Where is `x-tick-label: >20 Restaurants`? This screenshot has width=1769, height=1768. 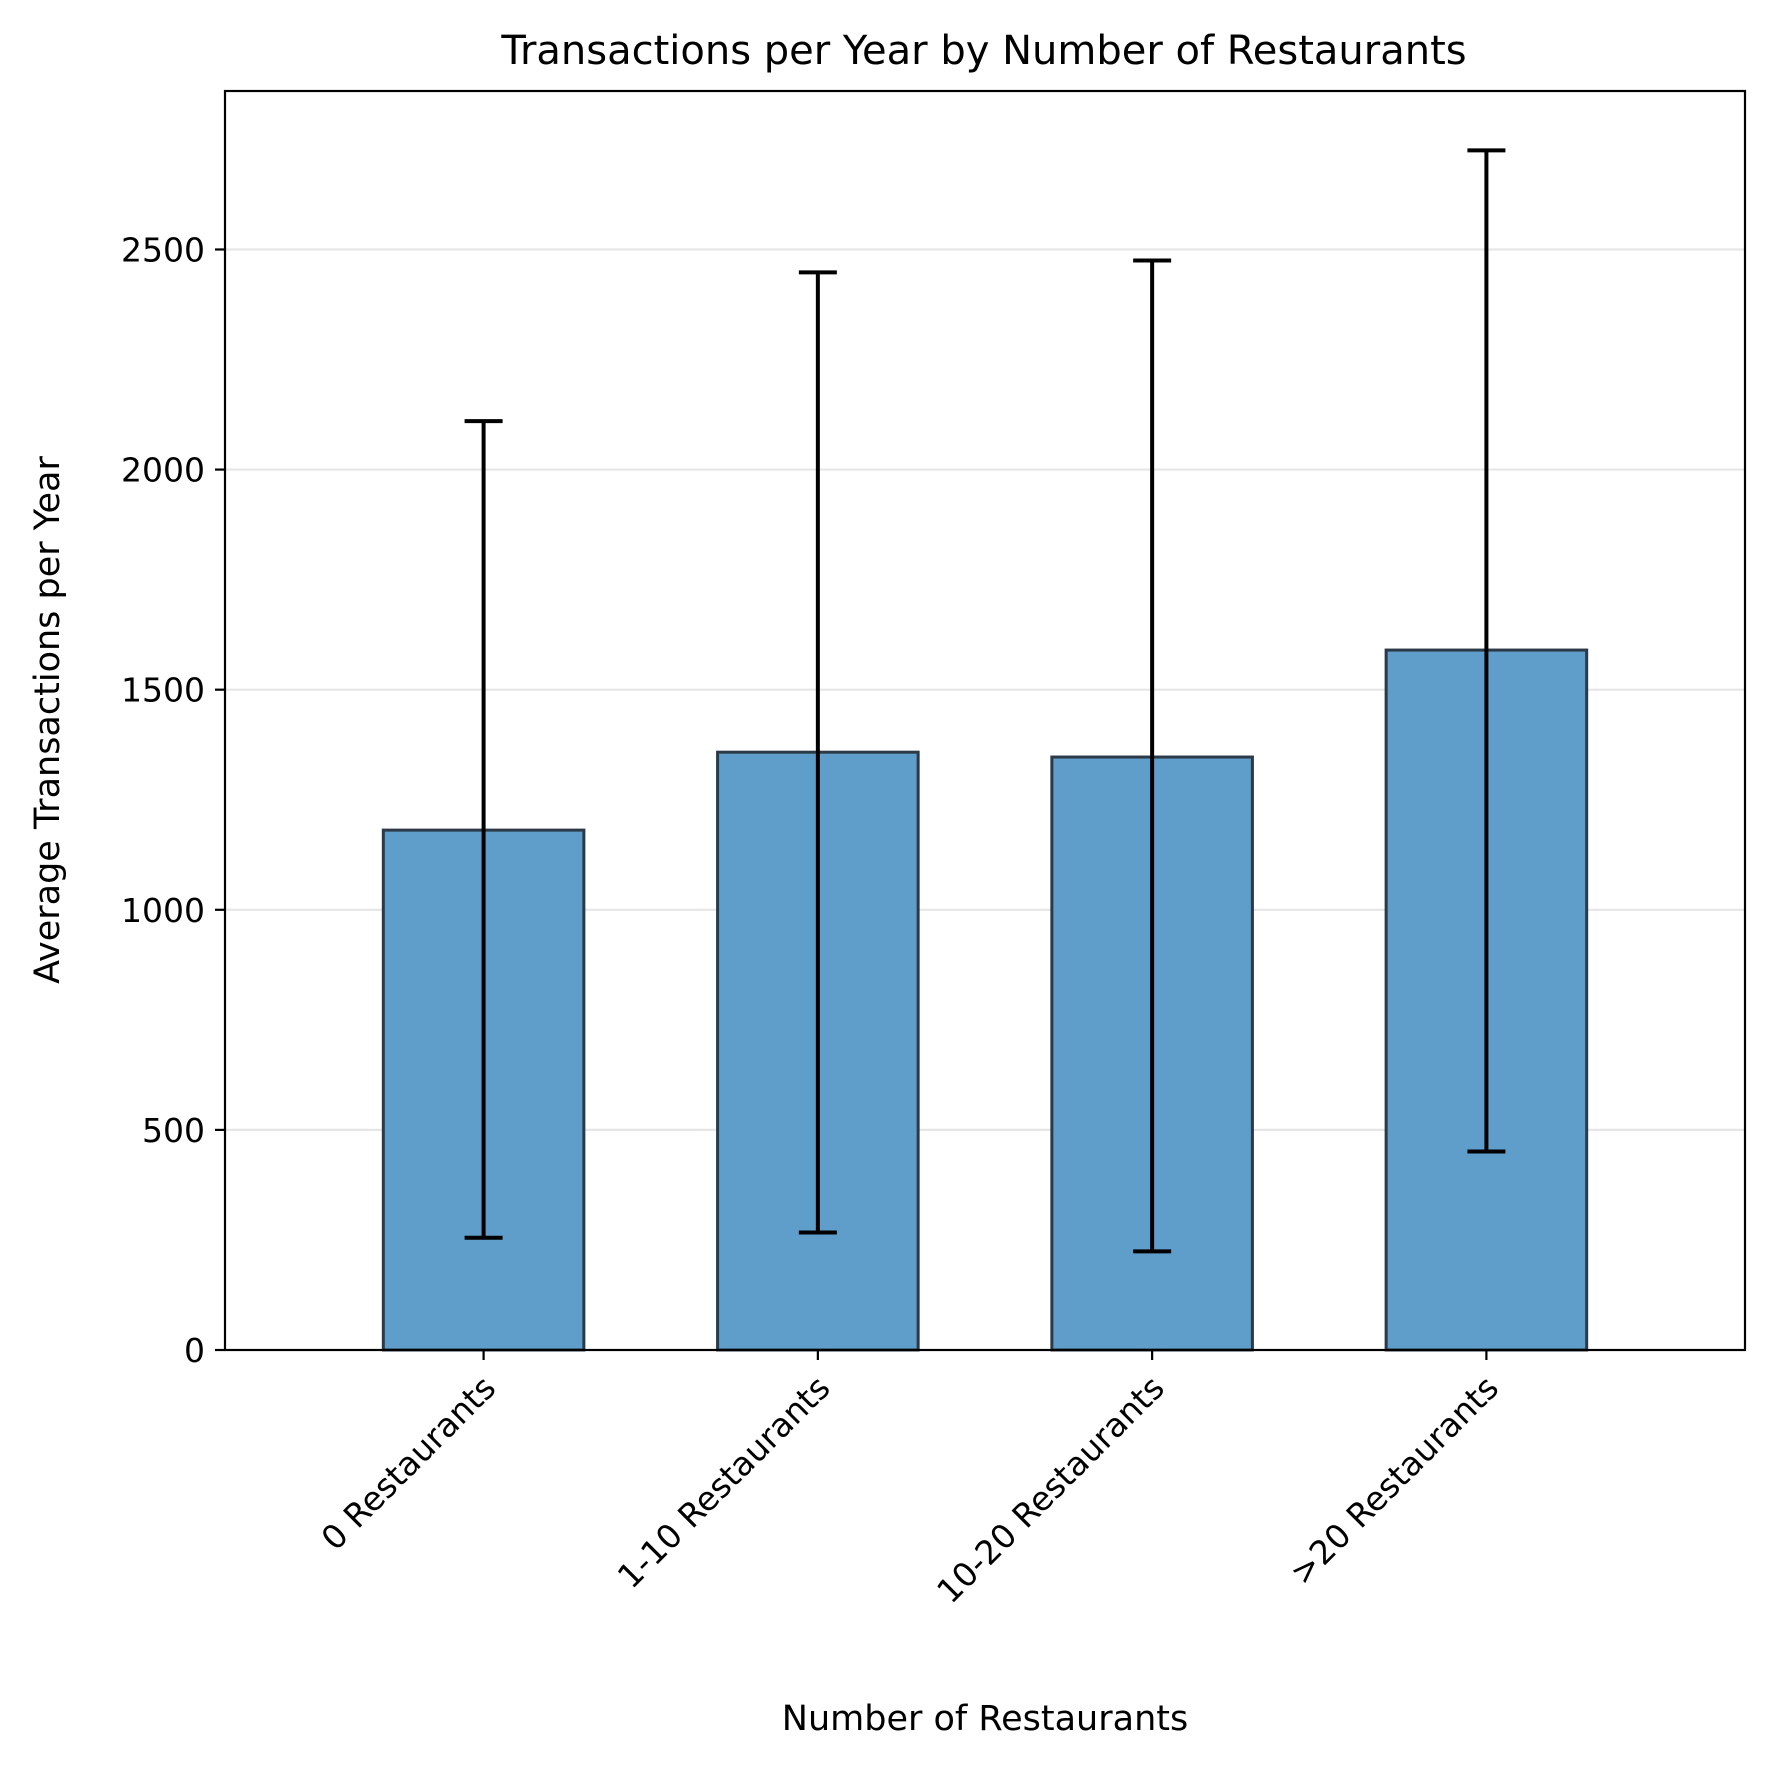 x-tick-label: >20 Restaurants is located at coordinates (1394, 1480).